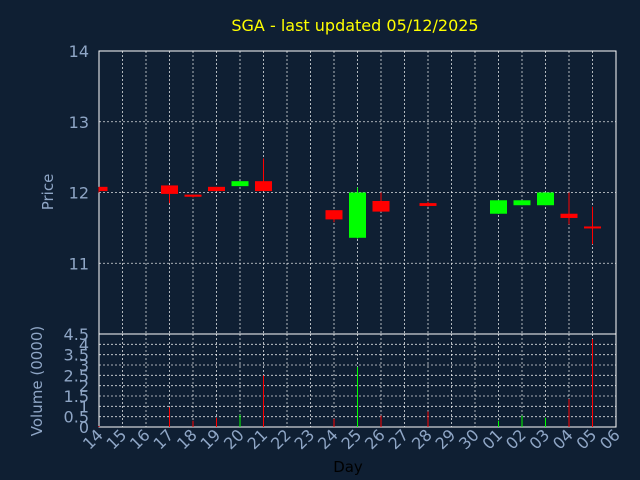 Image resolution: width=640 pixels, height=480 pixels. Describe the element at coordinates (79, 51) in the screenshot. I see `price-tick-label: 14` at that location.